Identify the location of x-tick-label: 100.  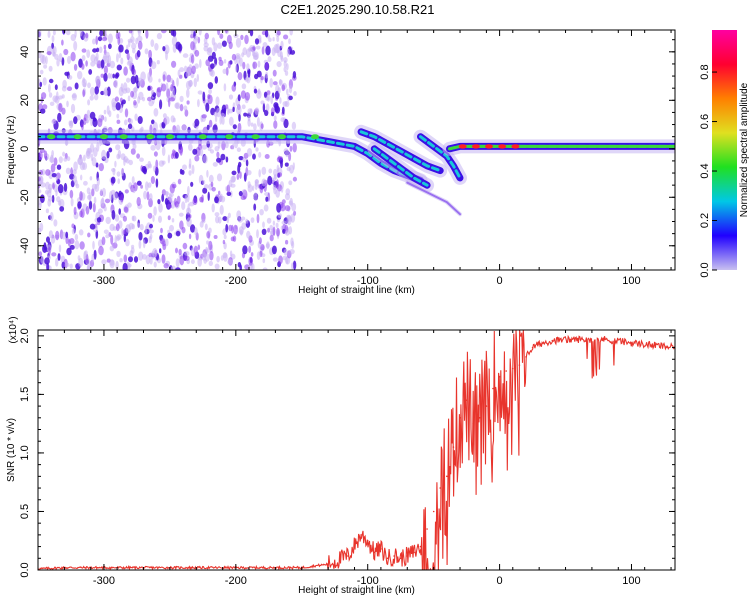
(631, 581).